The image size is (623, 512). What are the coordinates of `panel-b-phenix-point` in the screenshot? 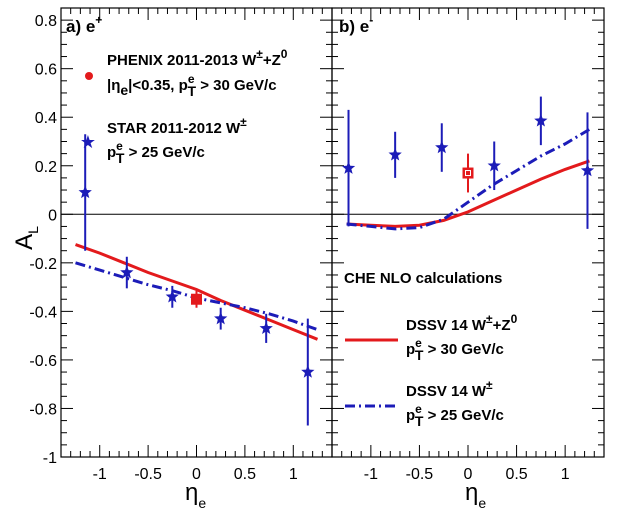 It's located at (468, 173).